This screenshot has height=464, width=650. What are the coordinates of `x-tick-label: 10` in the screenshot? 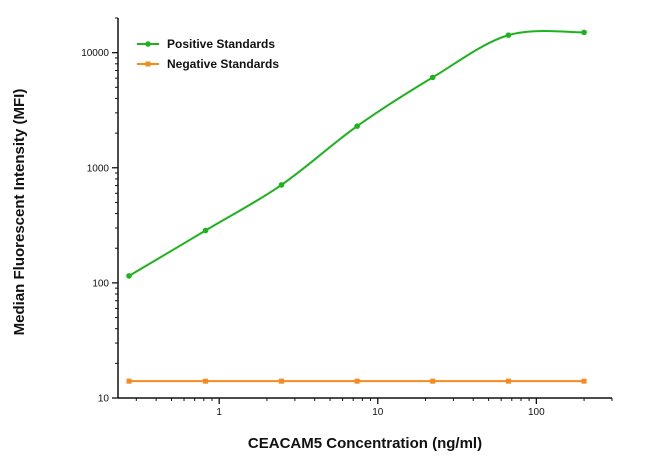 It's located at (378, 412).